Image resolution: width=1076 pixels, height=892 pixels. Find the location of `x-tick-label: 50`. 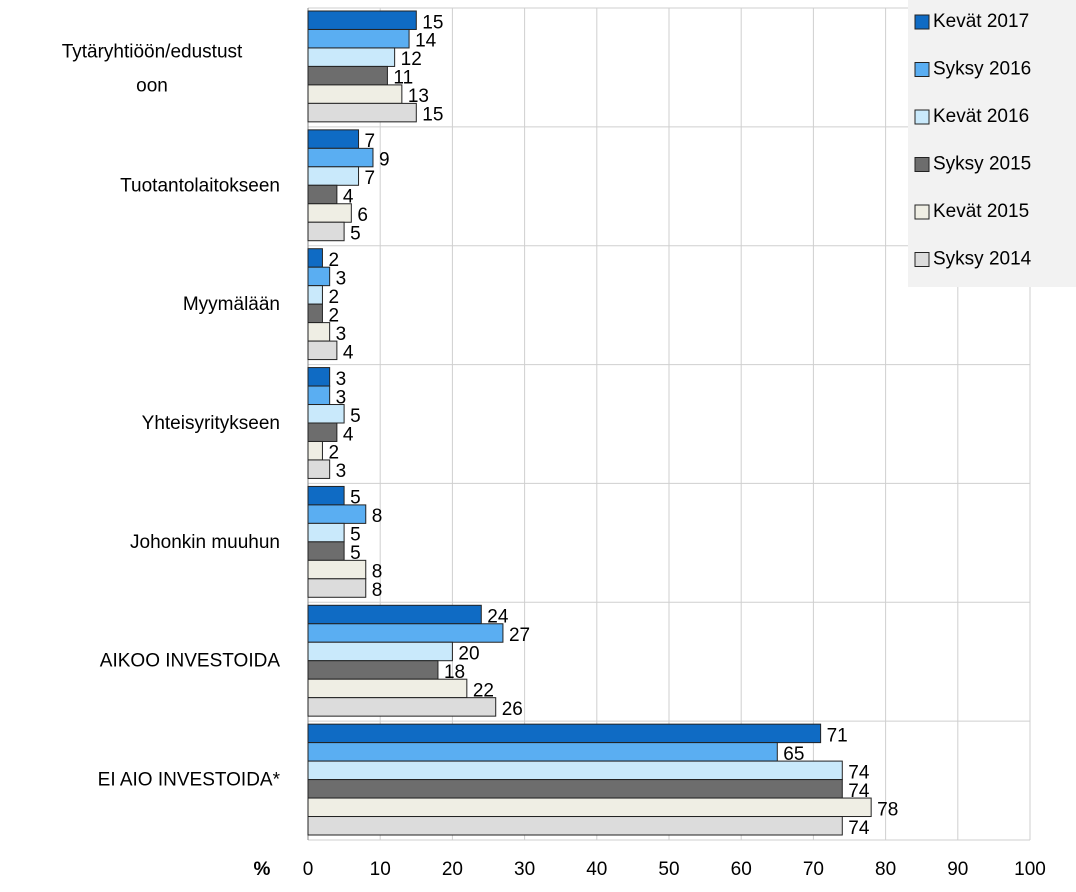

x-tick-label: 50 is located at coordinates (668, 869).